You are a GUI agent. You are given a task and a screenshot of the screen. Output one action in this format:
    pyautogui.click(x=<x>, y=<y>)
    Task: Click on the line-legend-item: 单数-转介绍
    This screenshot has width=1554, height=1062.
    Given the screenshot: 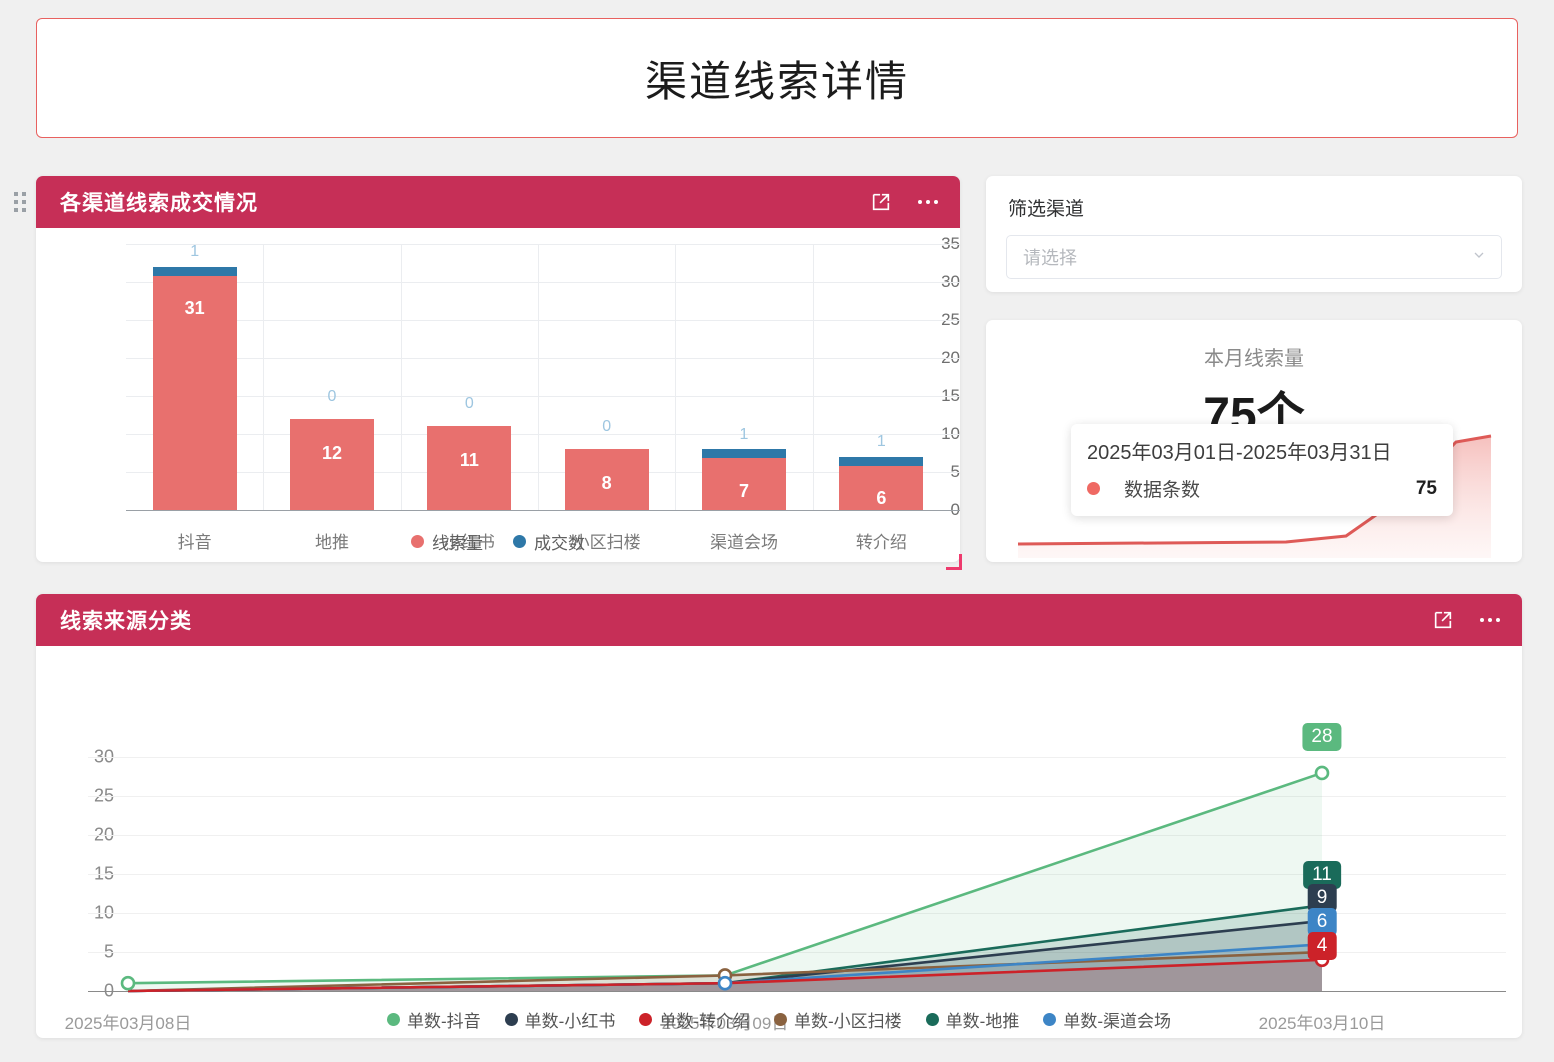 What is the action you would take?
    pyautogui.click(x=694, y=1019)
    